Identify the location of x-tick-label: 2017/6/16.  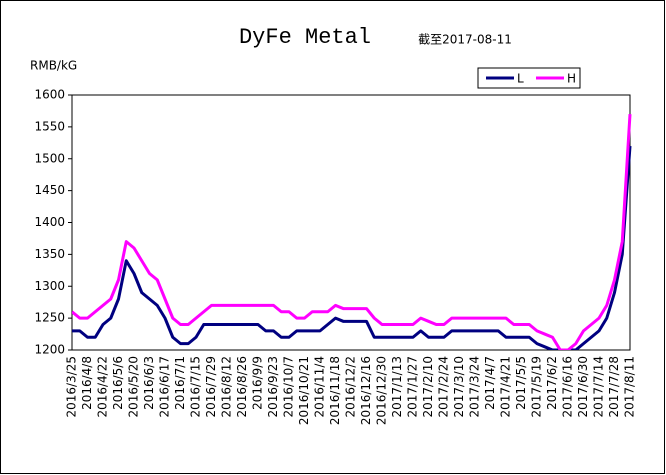
(568, 387).